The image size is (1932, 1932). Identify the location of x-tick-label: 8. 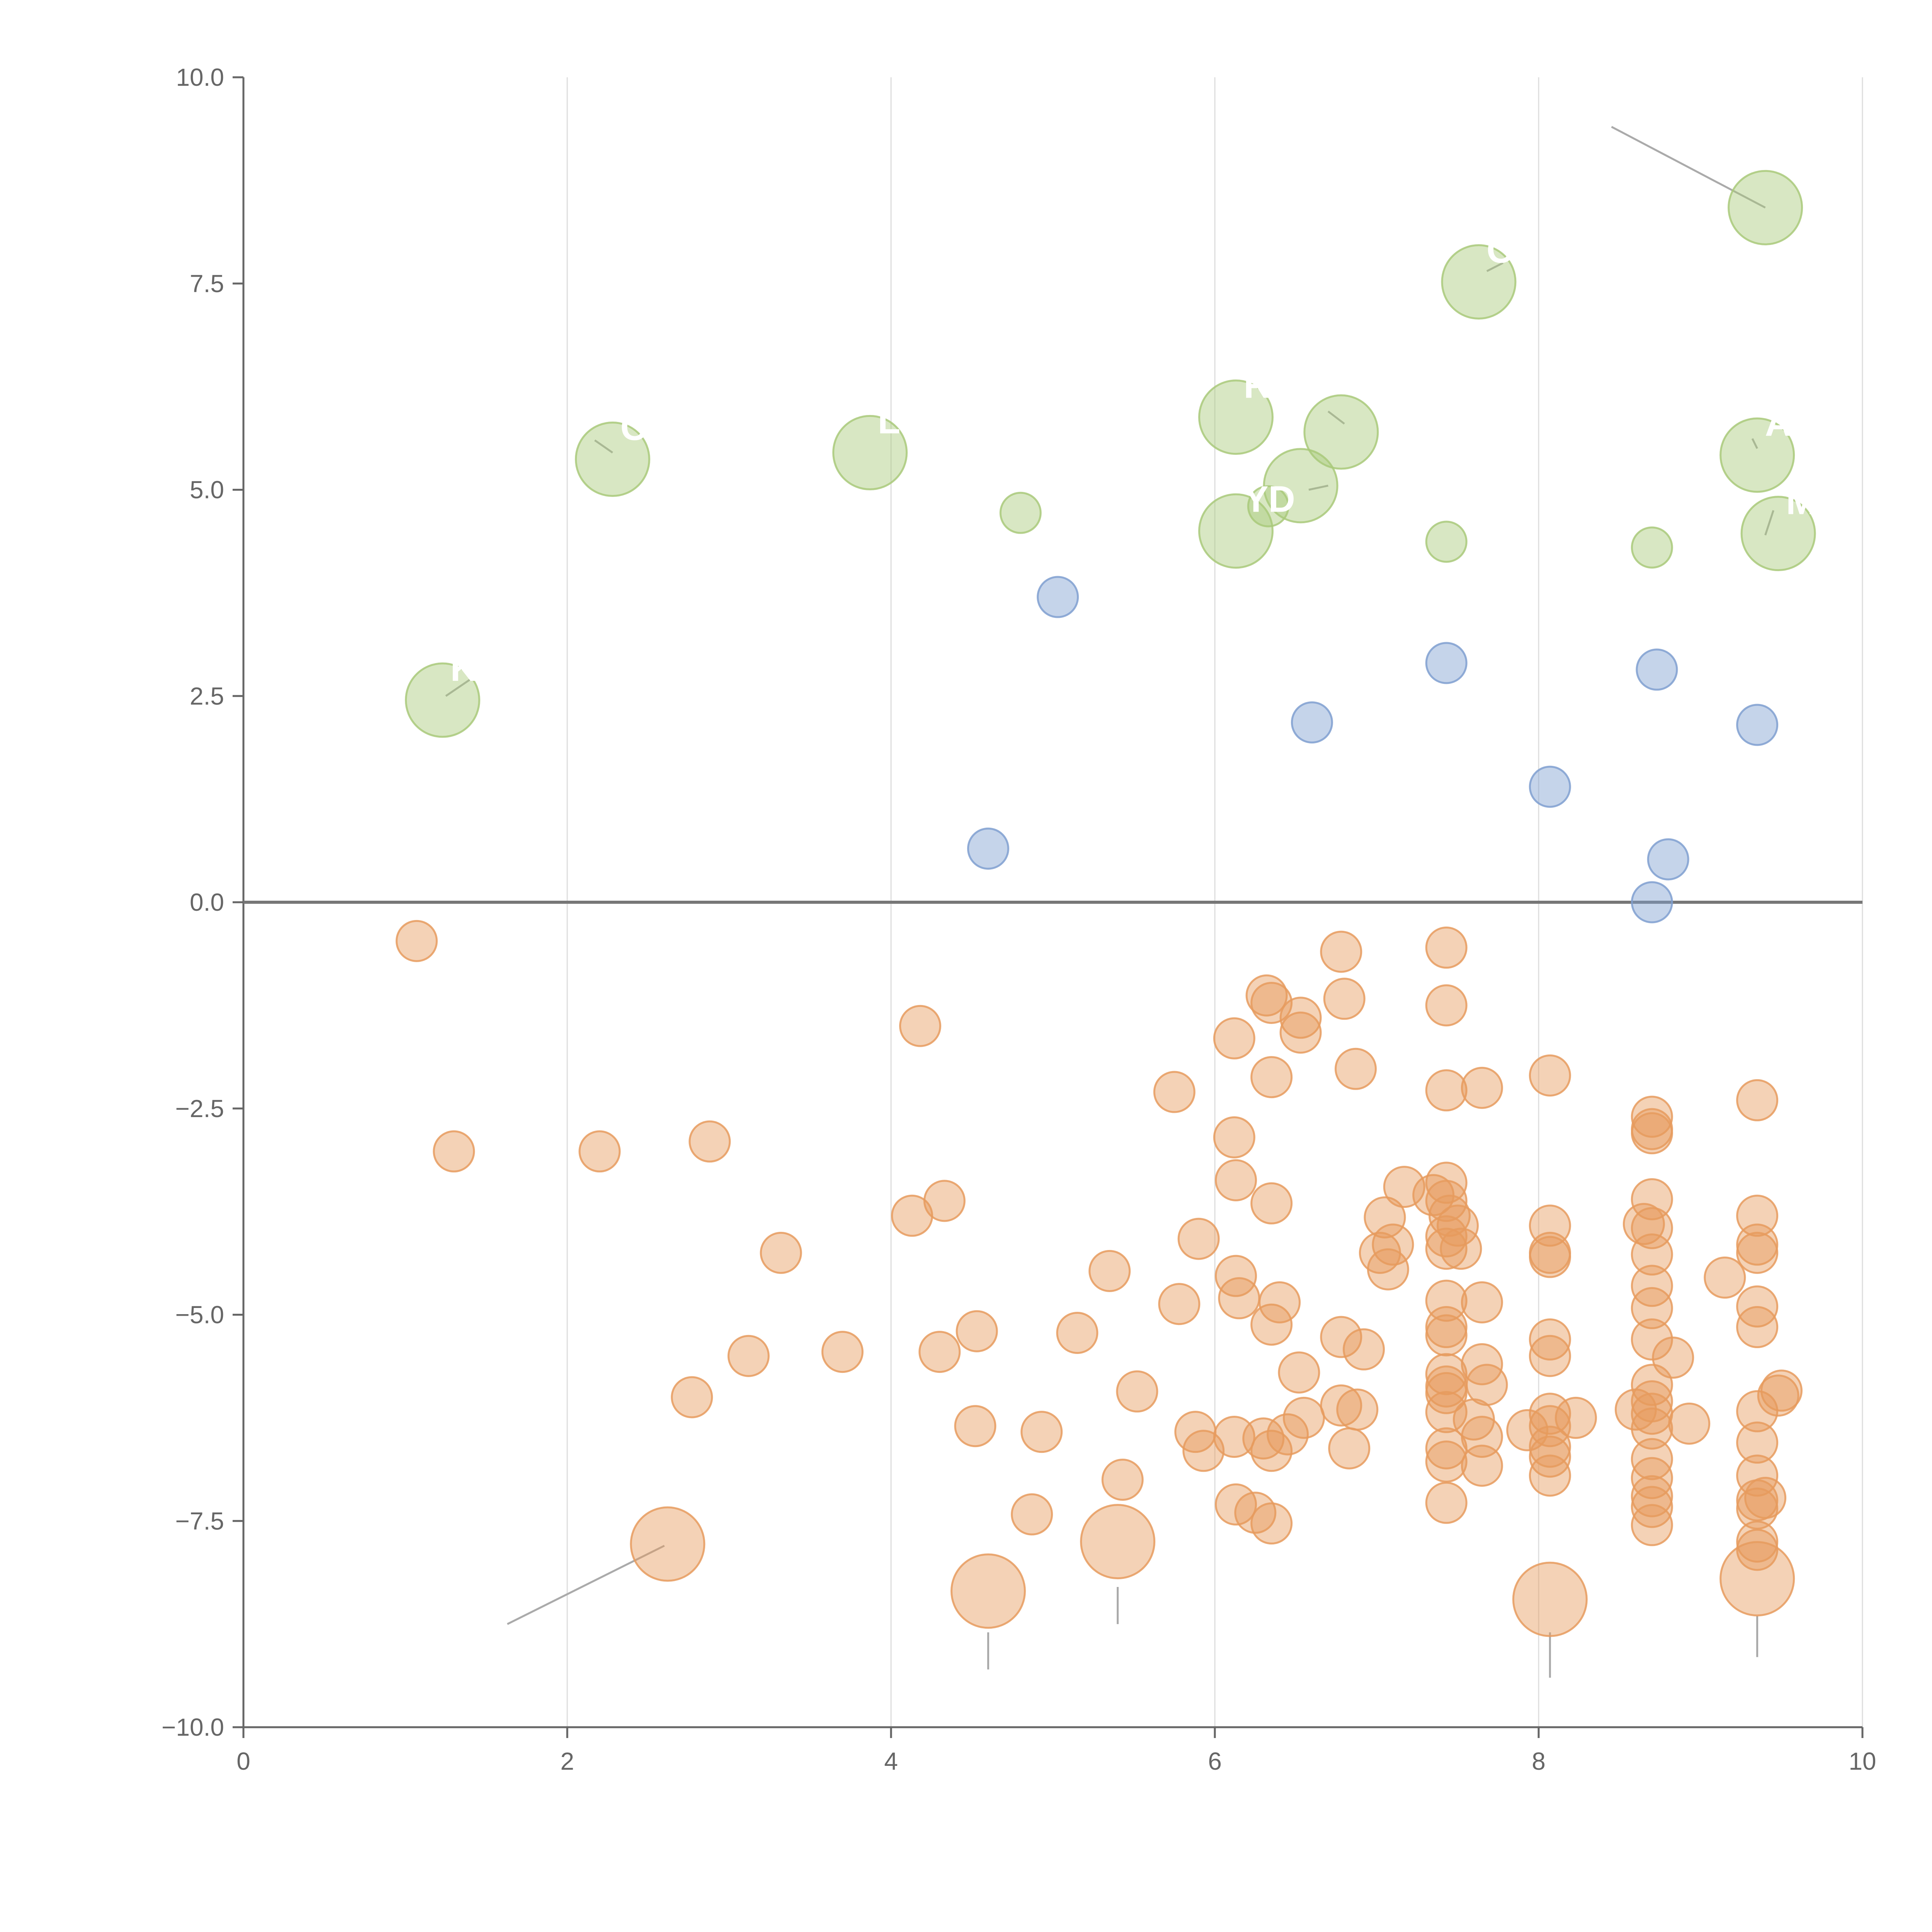
(1539, 1761).